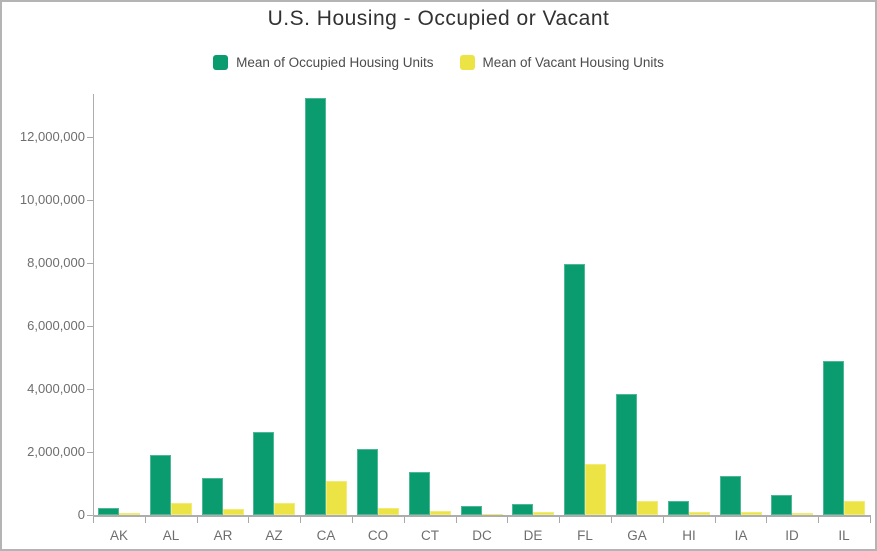 The width and height of the screenshot is (877, 551). Describe the element at coordinates (56, 325) in the screenshot. I see `y-tick-label: 6,000,000` at that location.